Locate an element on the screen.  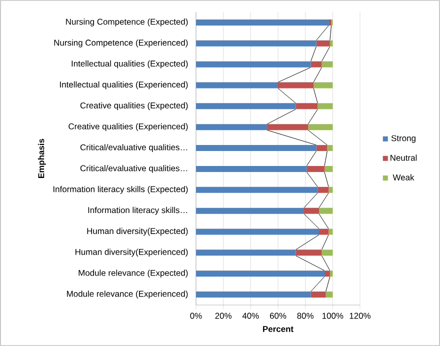
y-tick-label: Information literacy skills (Expected) is located at coordinates (120, 190).